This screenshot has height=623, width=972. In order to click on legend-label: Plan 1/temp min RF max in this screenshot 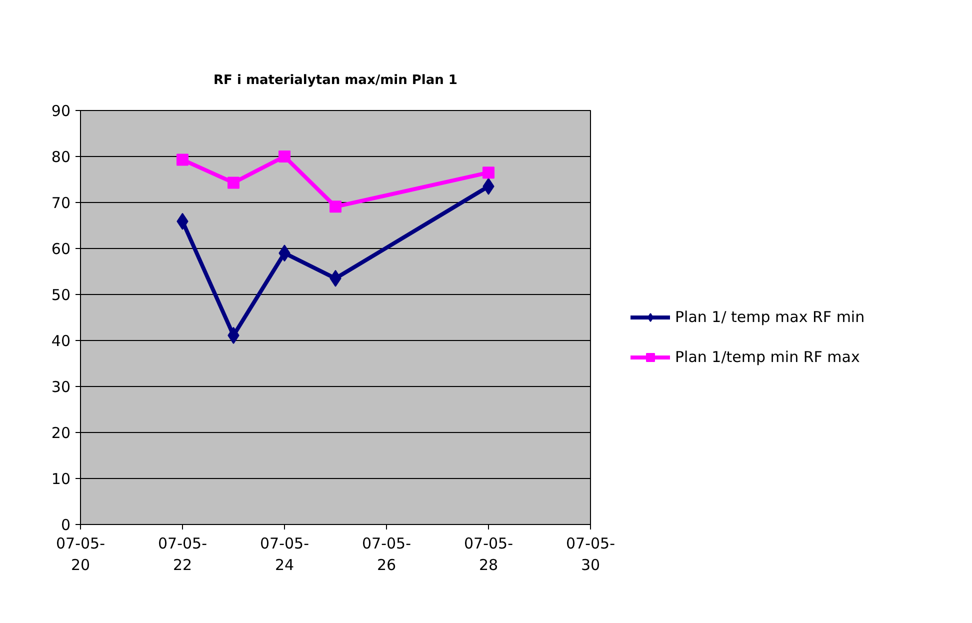, I will do `click(767, 357)`.